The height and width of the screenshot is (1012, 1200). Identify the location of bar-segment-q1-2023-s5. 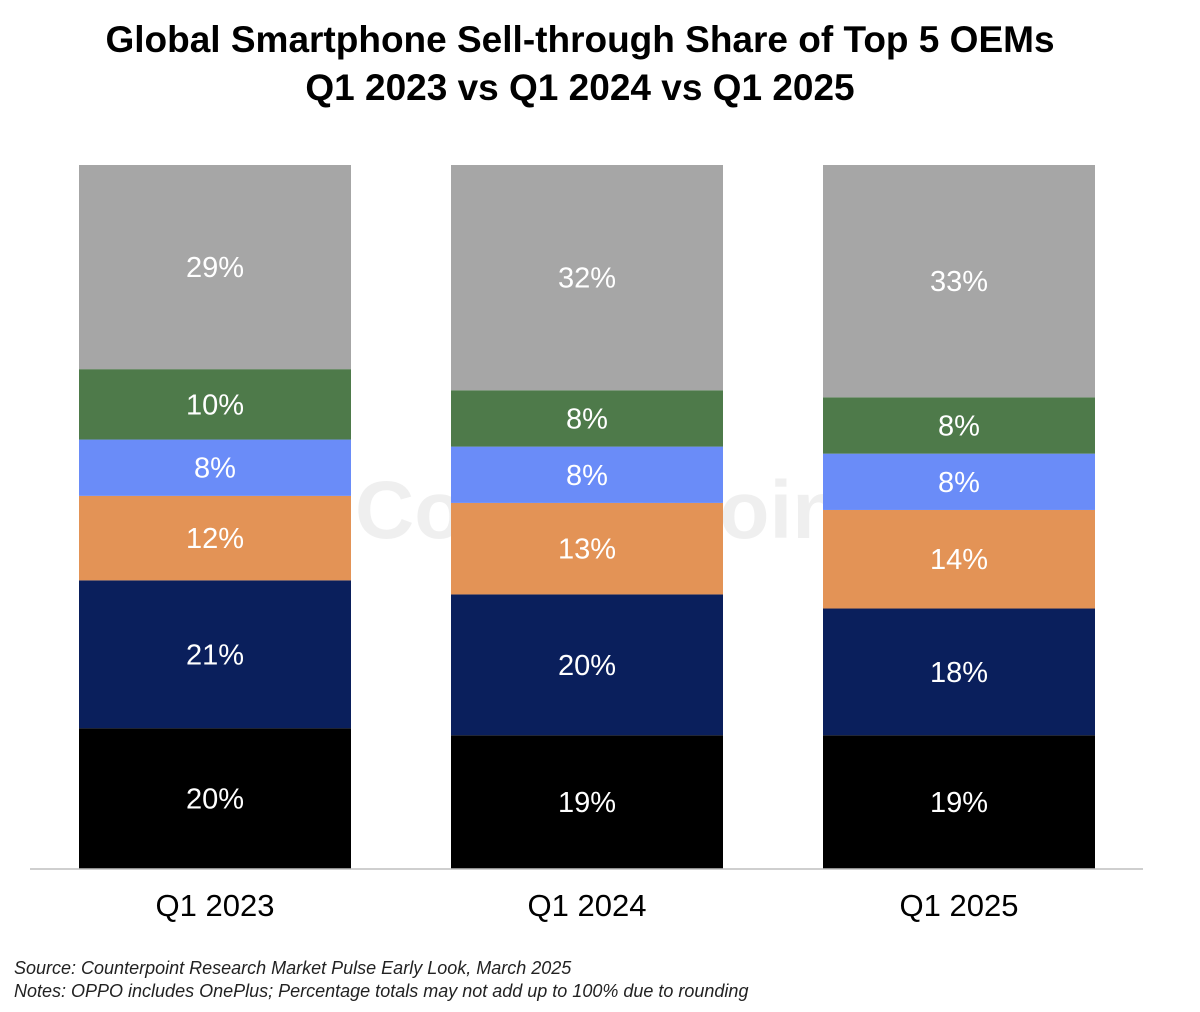
(215, 404).